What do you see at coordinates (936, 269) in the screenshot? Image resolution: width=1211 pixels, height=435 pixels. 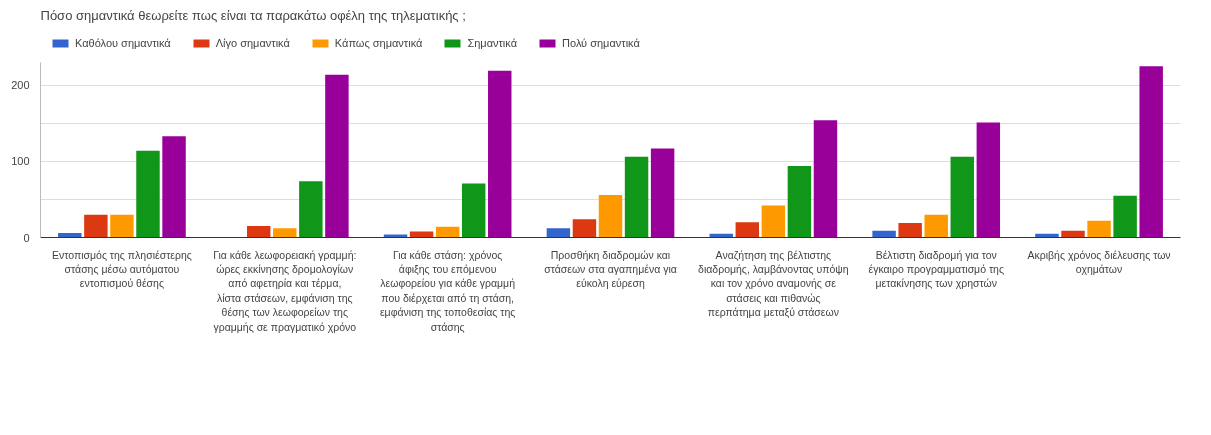 I see `x-tick-label: Βέλτιστη διαδρομή για τον έγκαιρο προγραμματισμό της μετακίνησης των χρηστών` at bounding box center [936, 269].